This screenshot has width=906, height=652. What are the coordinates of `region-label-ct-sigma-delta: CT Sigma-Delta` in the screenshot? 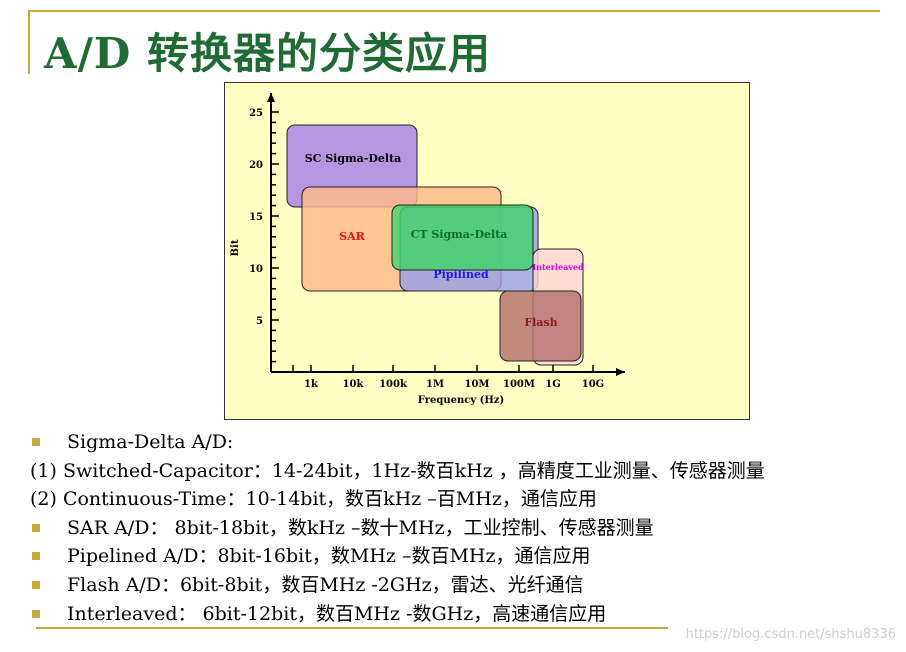 It's located at (459, 234).